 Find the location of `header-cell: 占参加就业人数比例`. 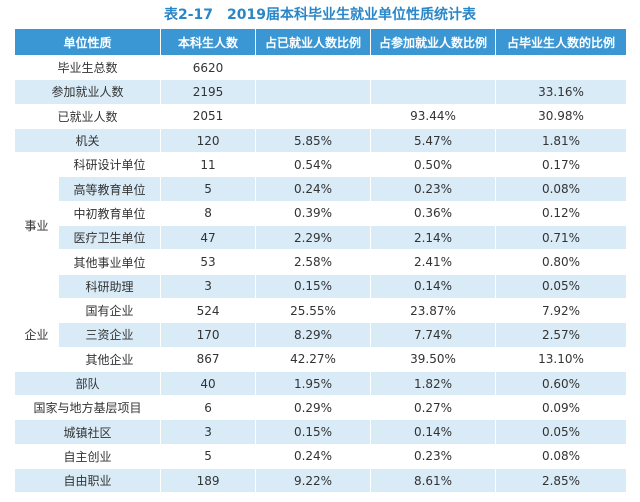

header-cell: 占参加就业人数比例 is located at coordinates (433, 42).